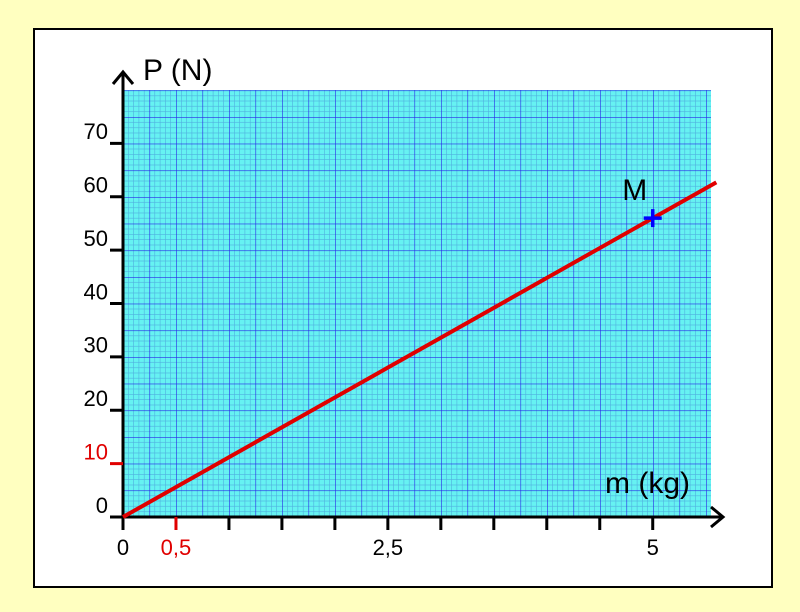  What do you see at coordinates (96, 131) in the screenshot?
I see `y-tick-label: 70` at bounding box center [96, 131].